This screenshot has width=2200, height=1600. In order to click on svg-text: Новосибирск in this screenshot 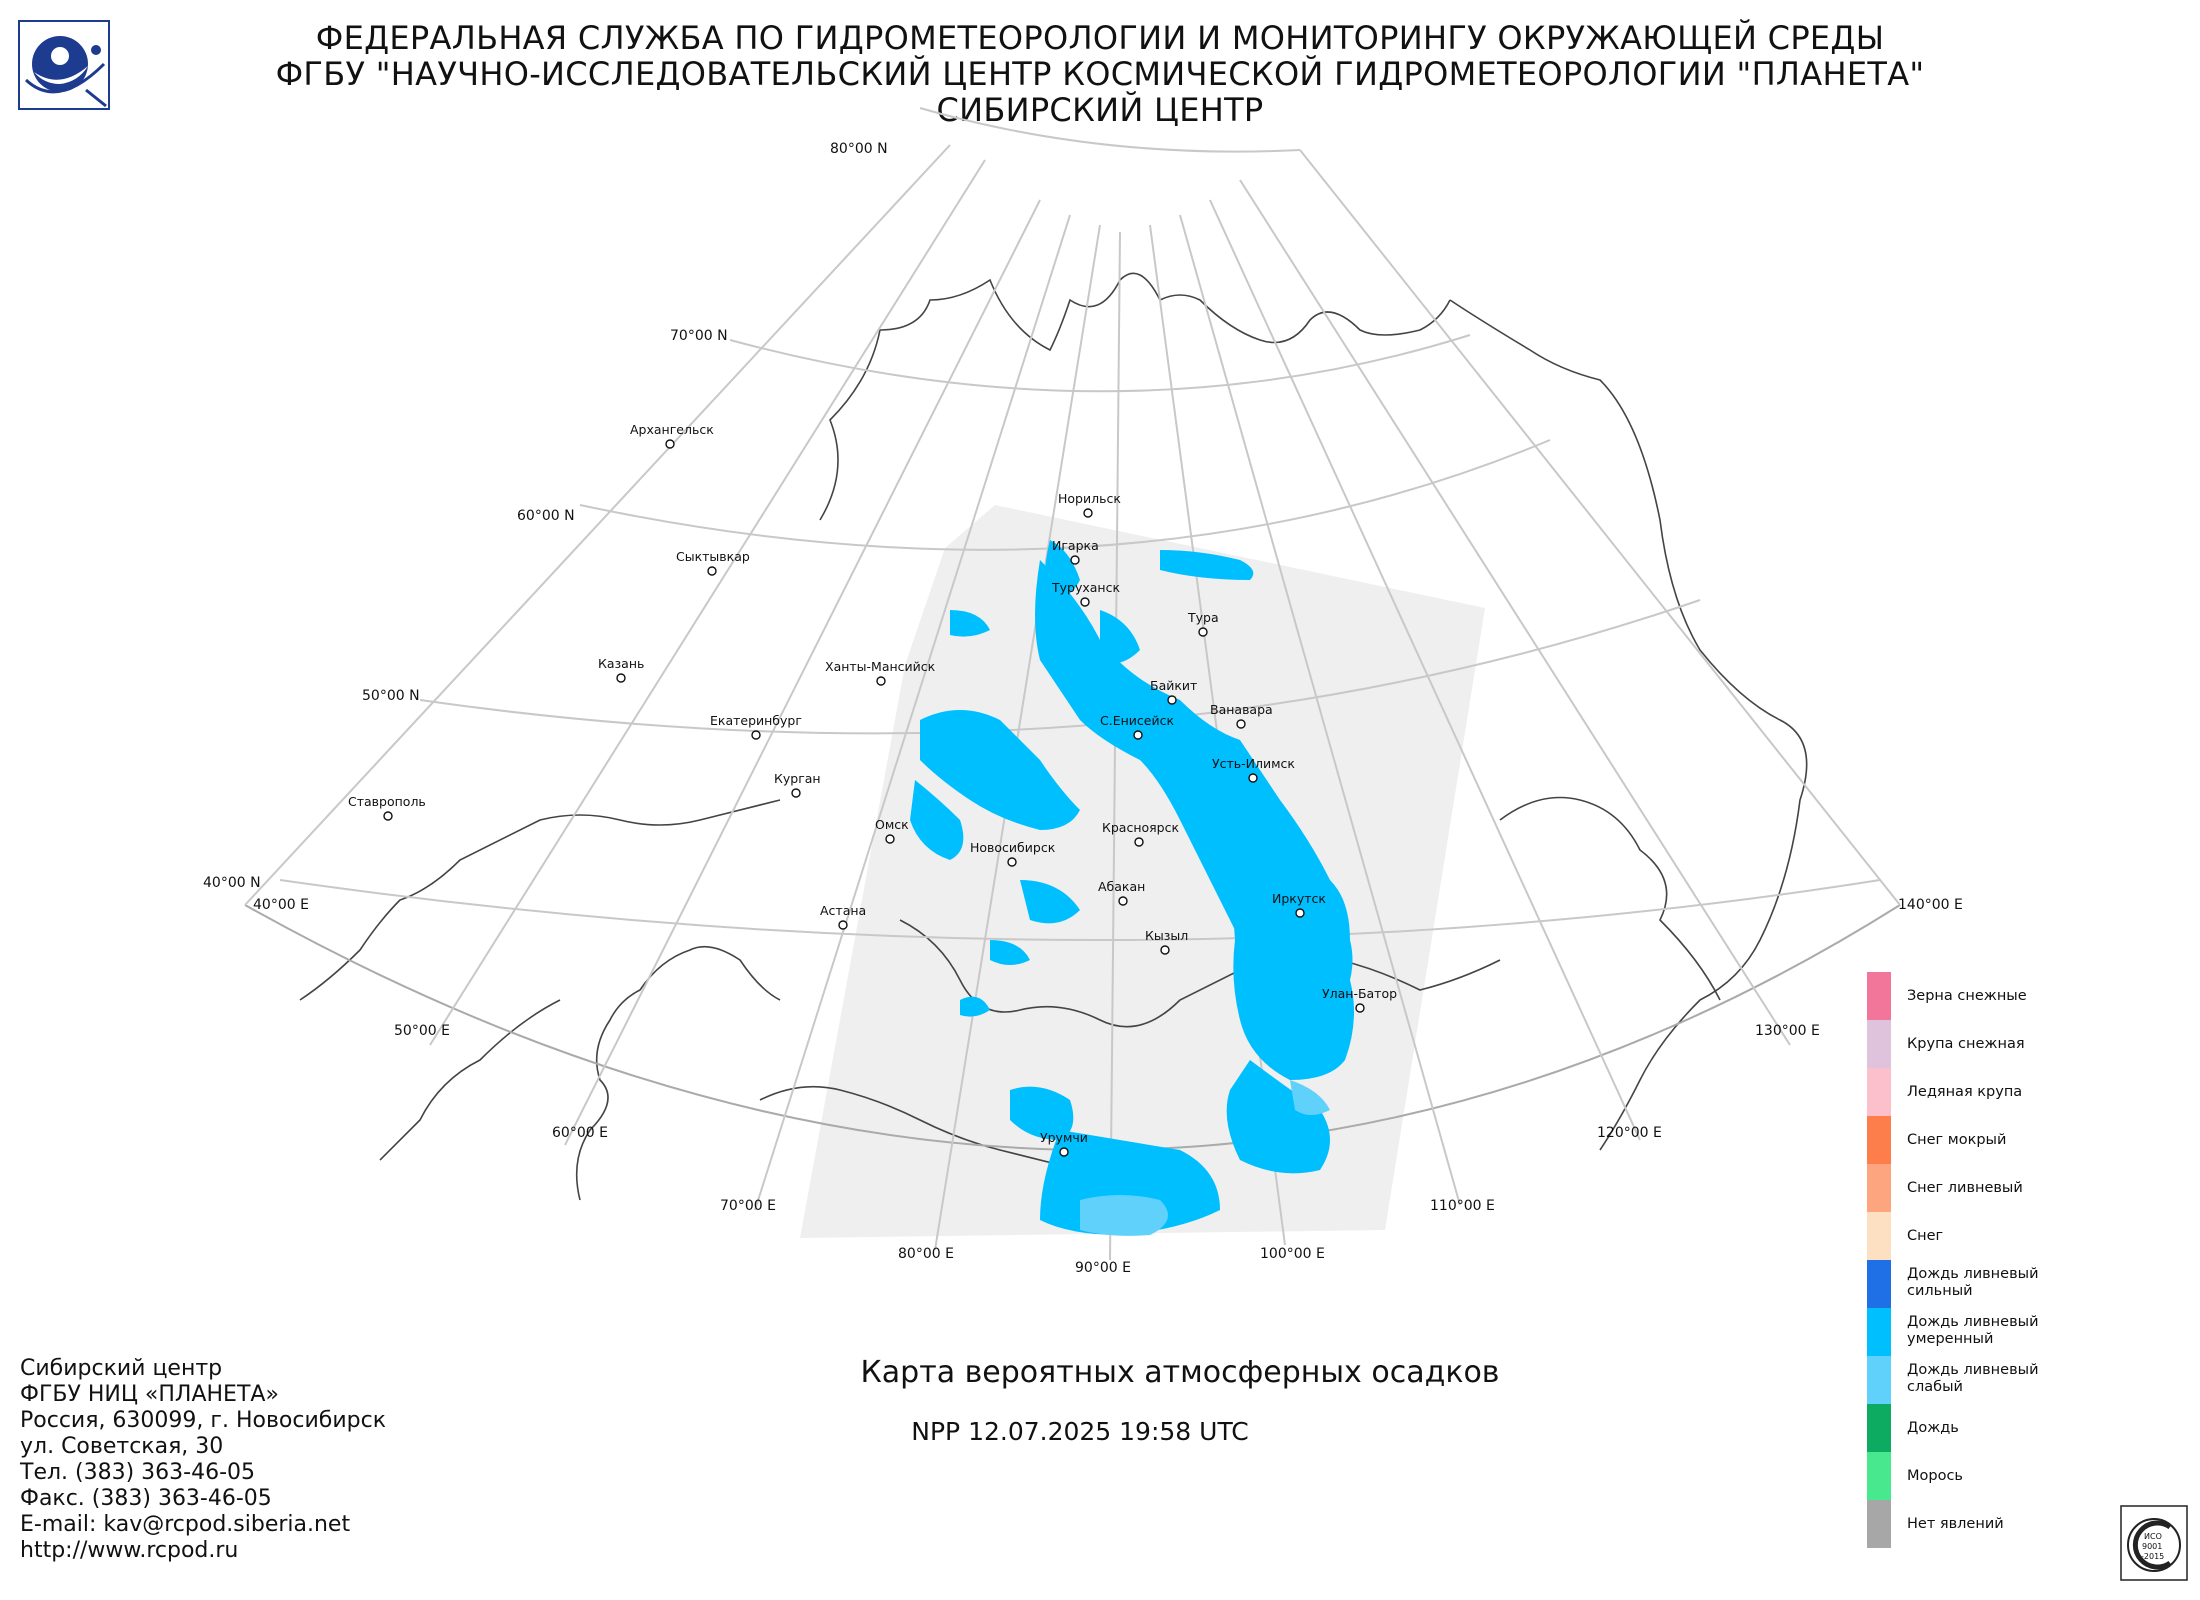, I will do `click(1013, 847)`.